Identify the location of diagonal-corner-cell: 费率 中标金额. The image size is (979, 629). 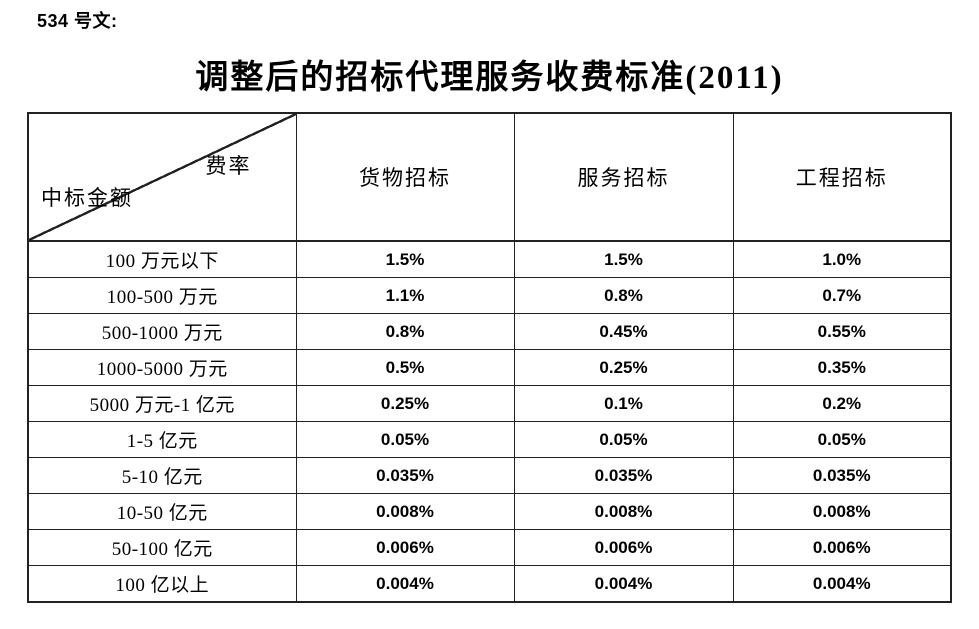
(162, 177).